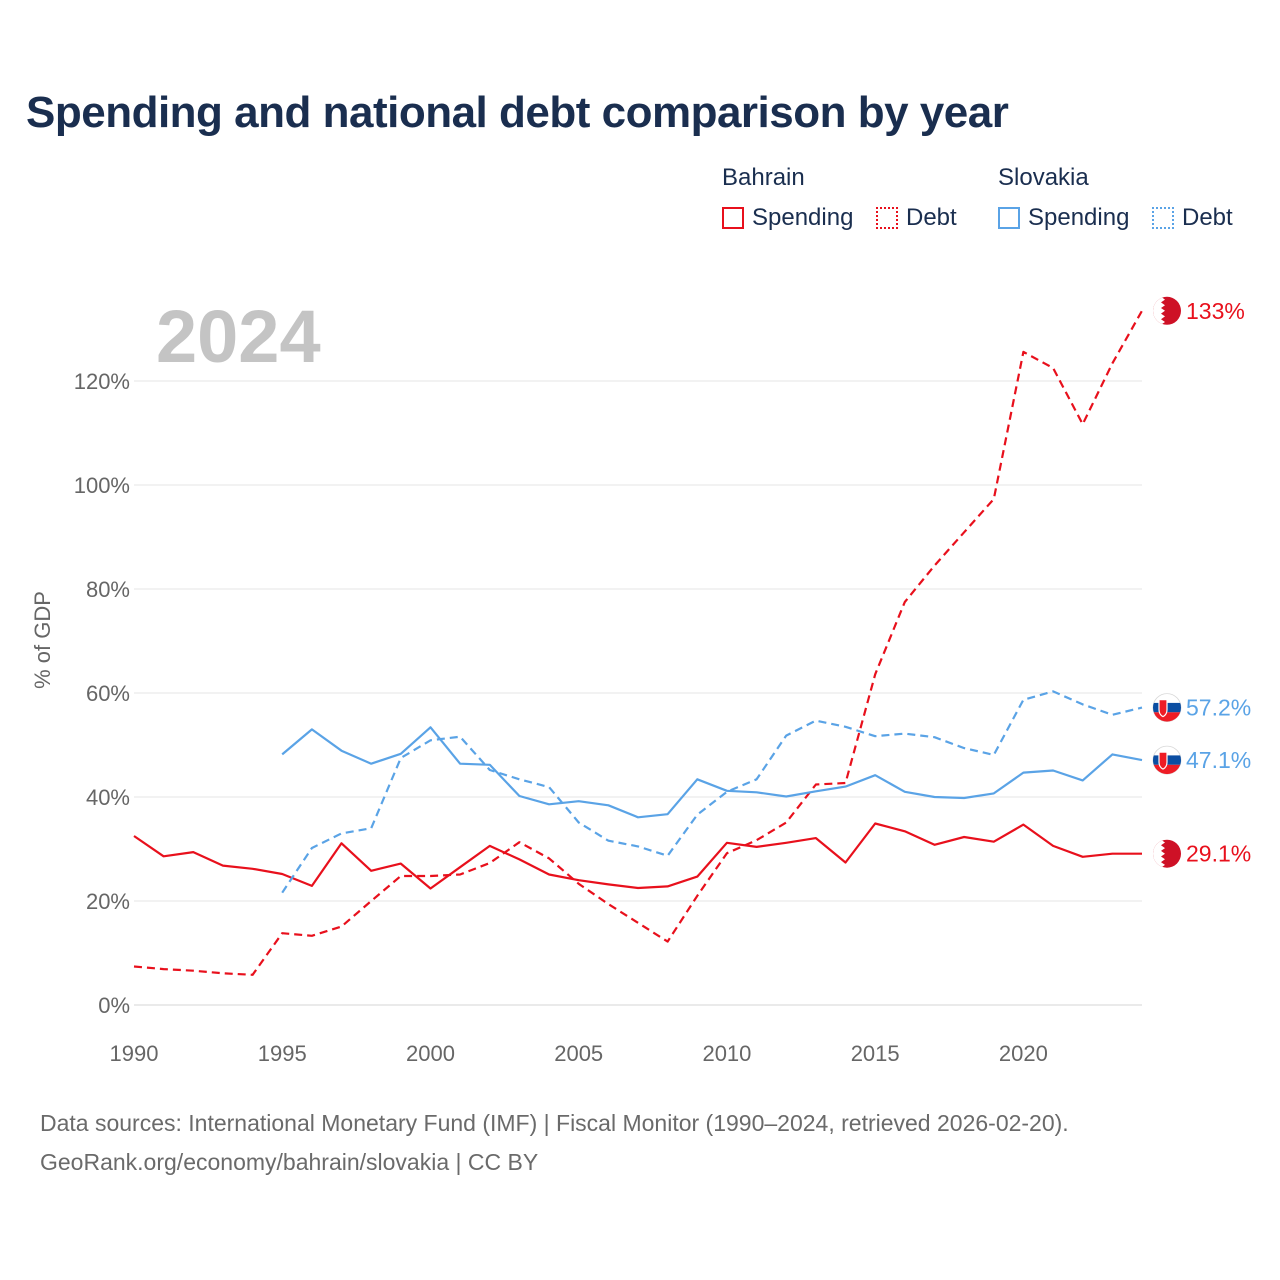  What do you see at coordinates (763, 177) in the screenshot?
I see `legend-group-bahrain: Bahrain` at bounding box center [763, 177].